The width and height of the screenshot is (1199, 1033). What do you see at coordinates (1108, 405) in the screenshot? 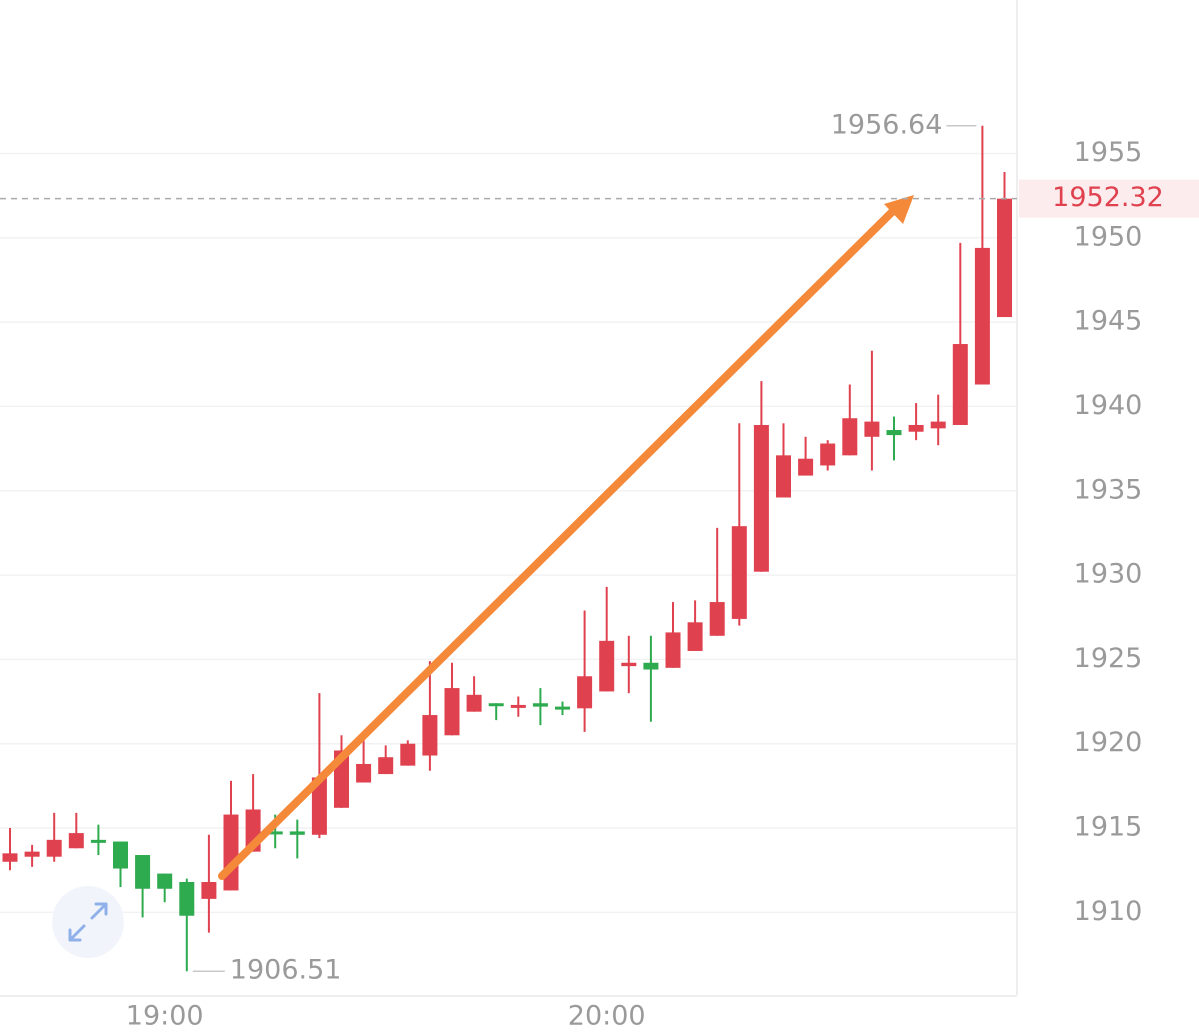
I see `y-tick-label: 1940` at bounding box center [1108, 405].